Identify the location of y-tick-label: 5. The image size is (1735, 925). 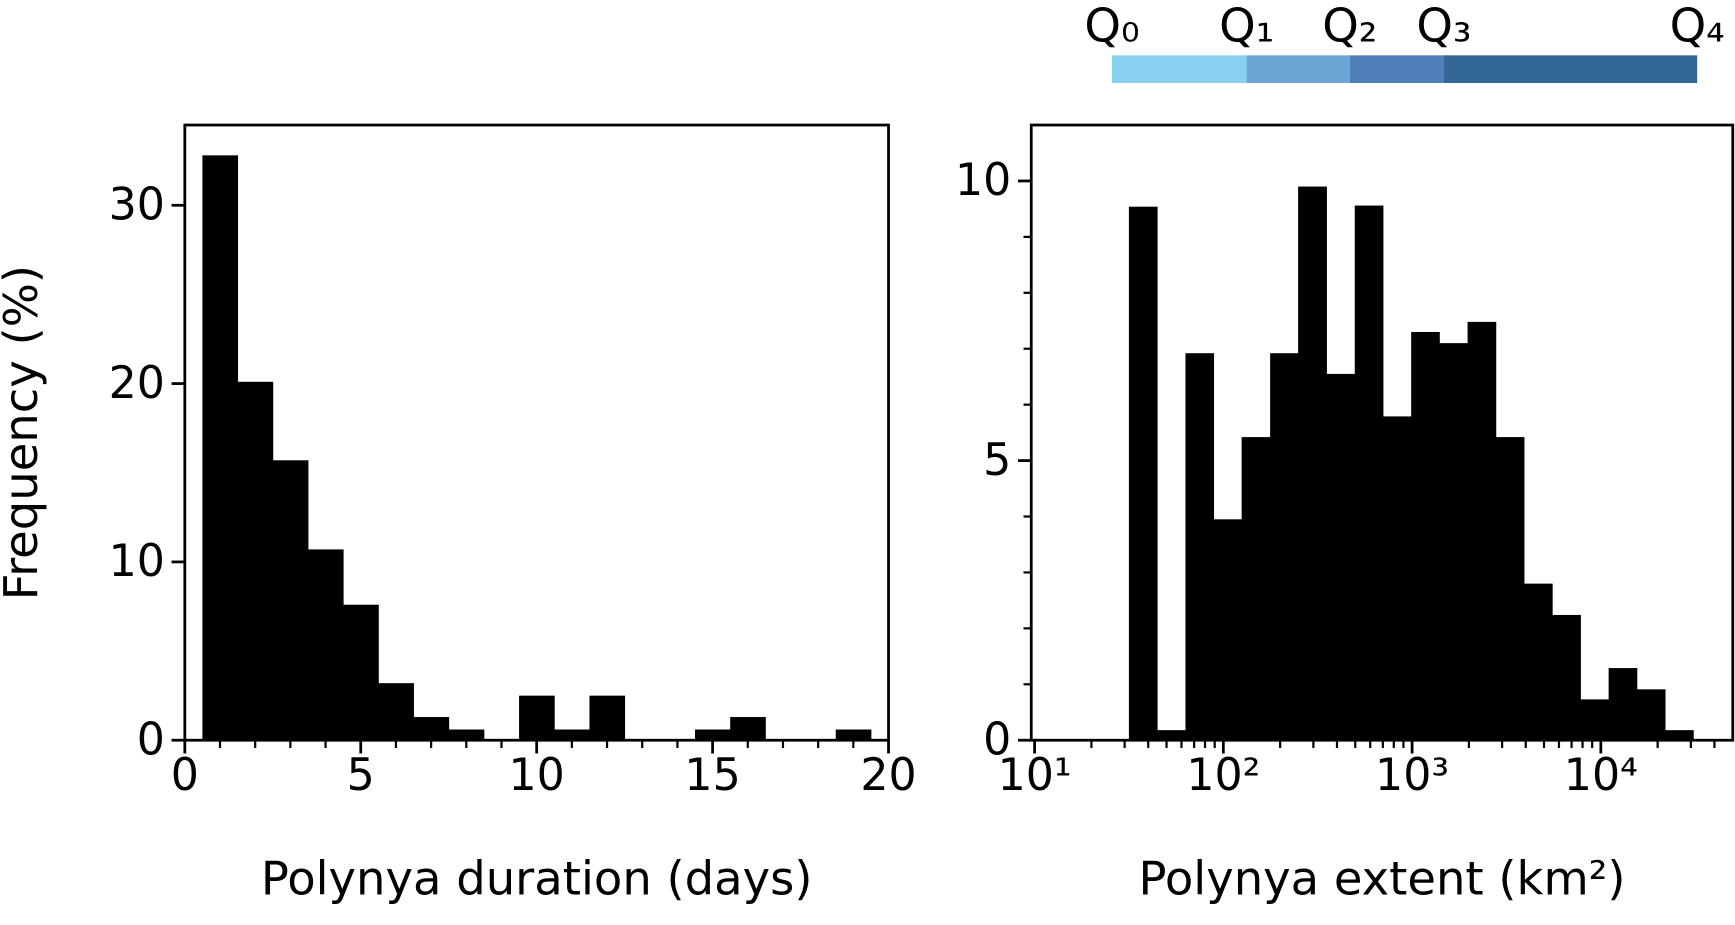
(997, 460).